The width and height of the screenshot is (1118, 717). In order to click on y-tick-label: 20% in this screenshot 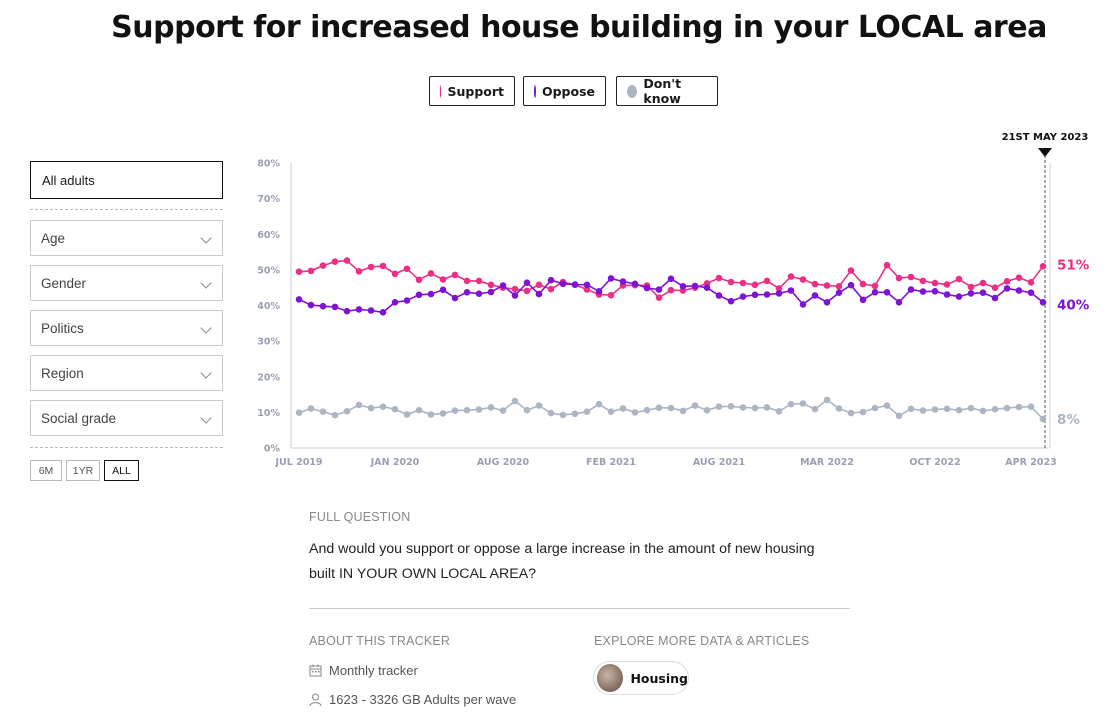, I will do `click(268, 377)`.